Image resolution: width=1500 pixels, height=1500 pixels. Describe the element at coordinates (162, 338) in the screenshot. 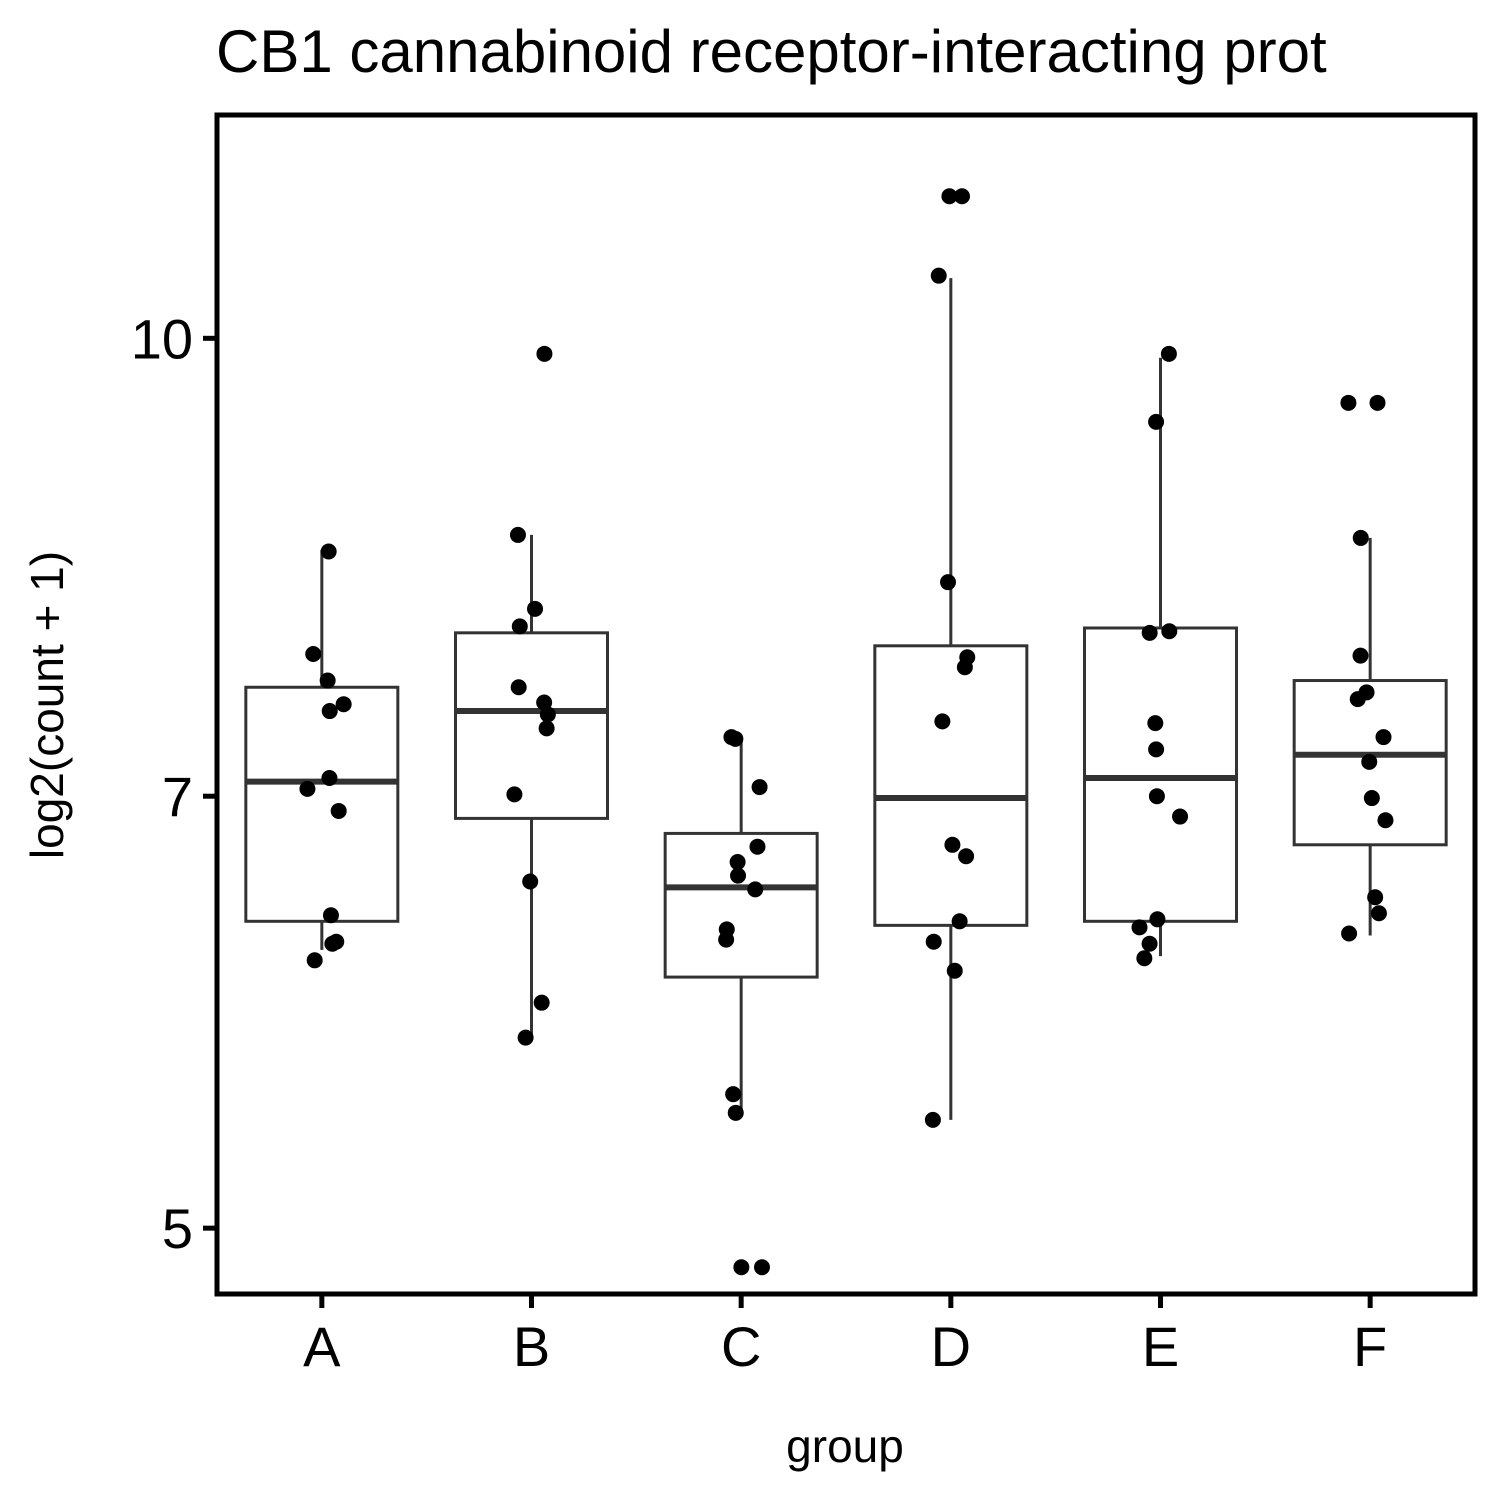

I see `y-tick-label: 10` at that location.